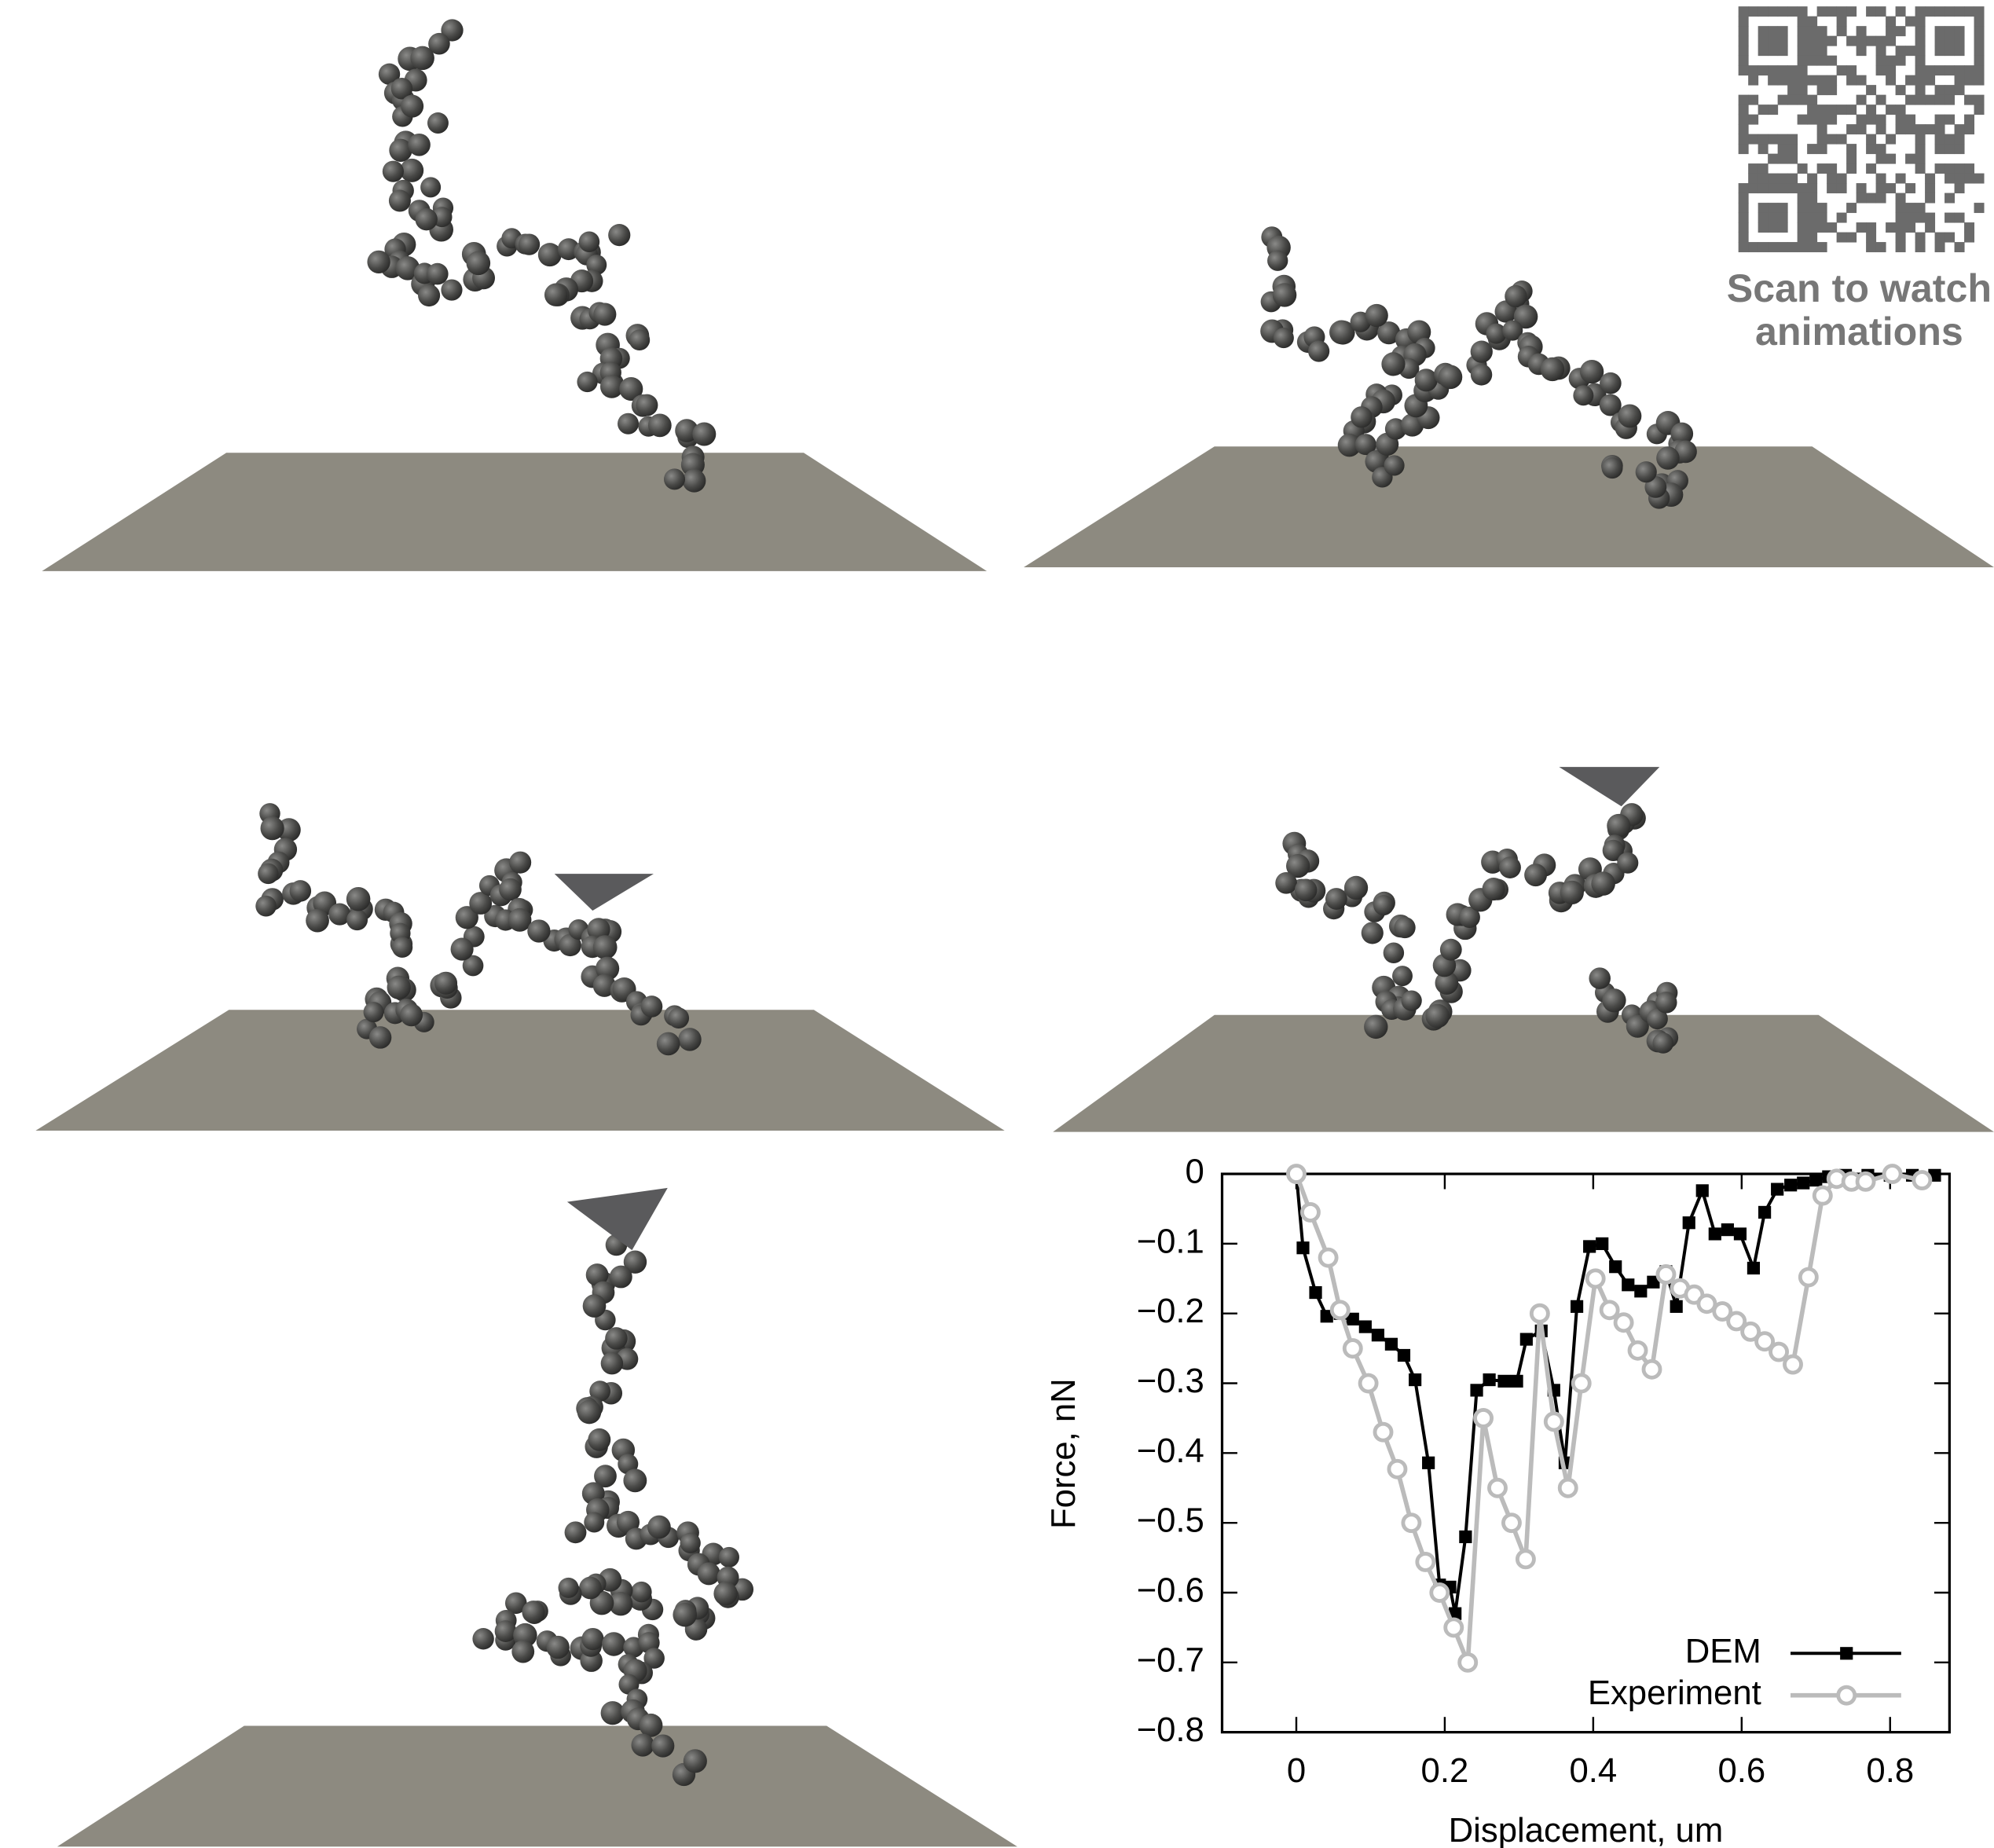  What do you see at coordinates (1609, 1417) in the screenshot?
I see `series-line` at bounding box center [1609, 1417].